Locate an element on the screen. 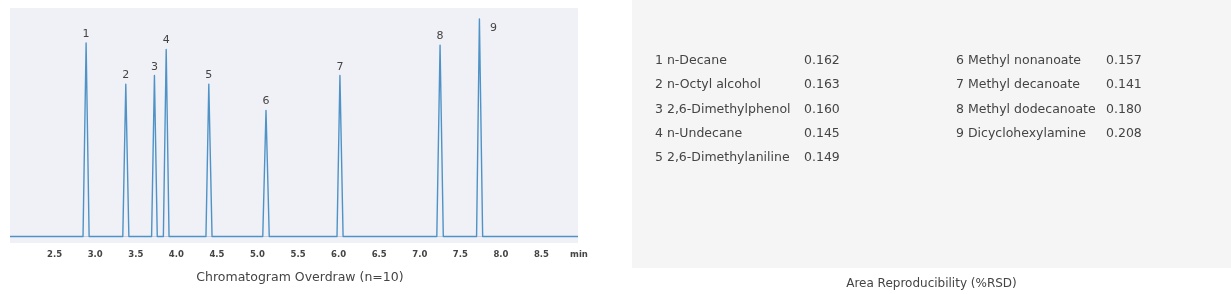 The width and height of the screenshot is (1231, 294). text: 8 Methyl dodecanoate is located at coordinates (1026, 108).